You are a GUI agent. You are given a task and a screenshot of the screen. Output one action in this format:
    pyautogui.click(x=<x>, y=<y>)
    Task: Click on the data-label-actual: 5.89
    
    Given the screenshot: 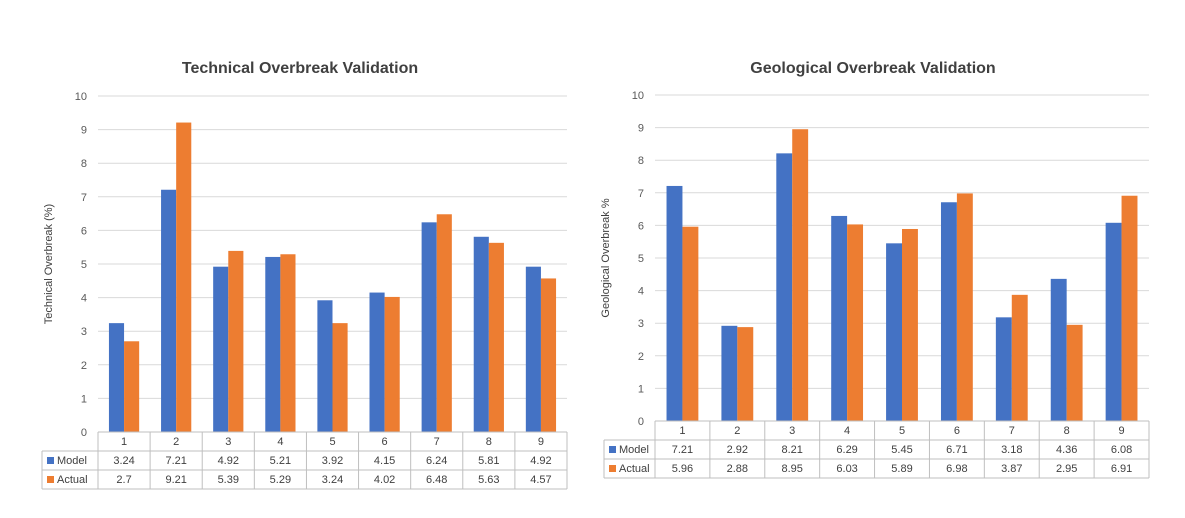 What is the action you would take?
    pyautogui.click(x=901, y=469)
    